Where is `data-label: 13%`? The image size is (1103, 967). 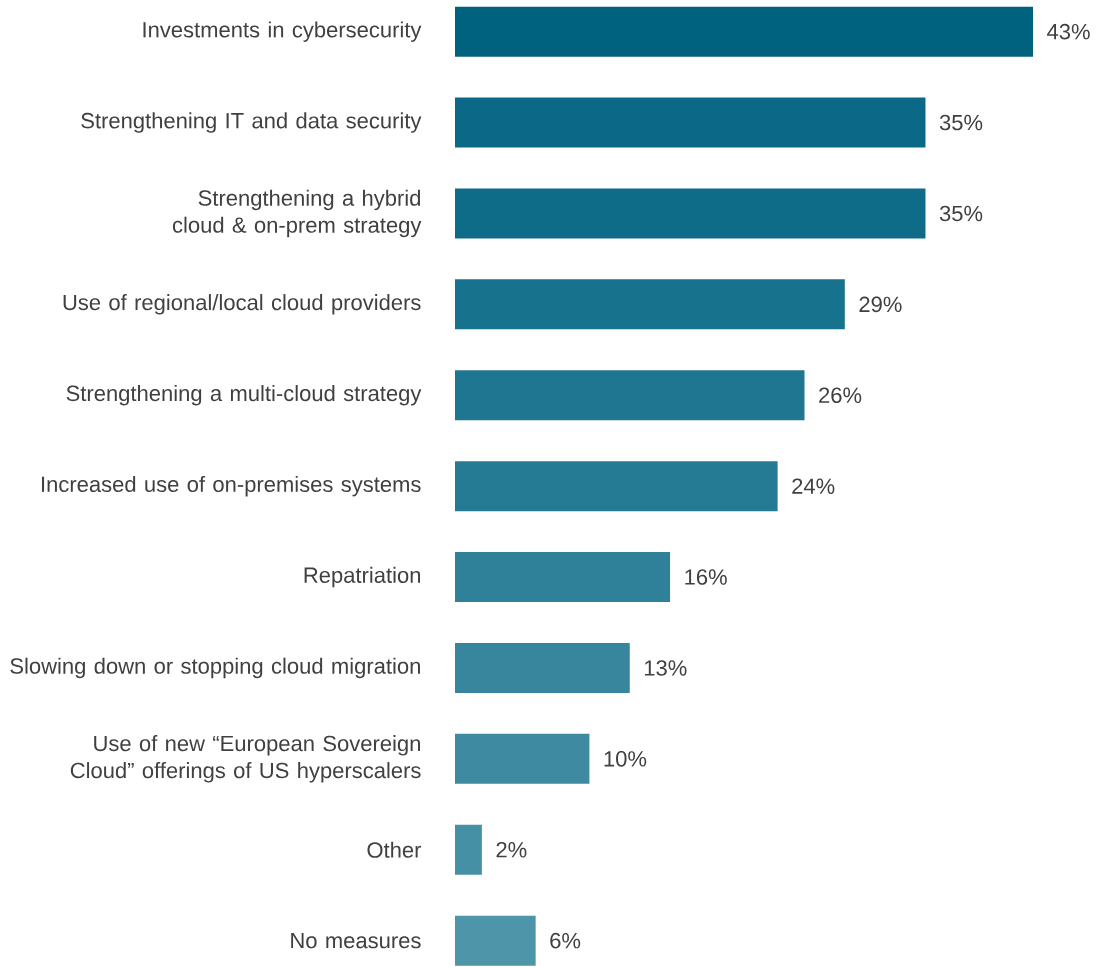
data-label: 13% is located at coordinates (665, 668).